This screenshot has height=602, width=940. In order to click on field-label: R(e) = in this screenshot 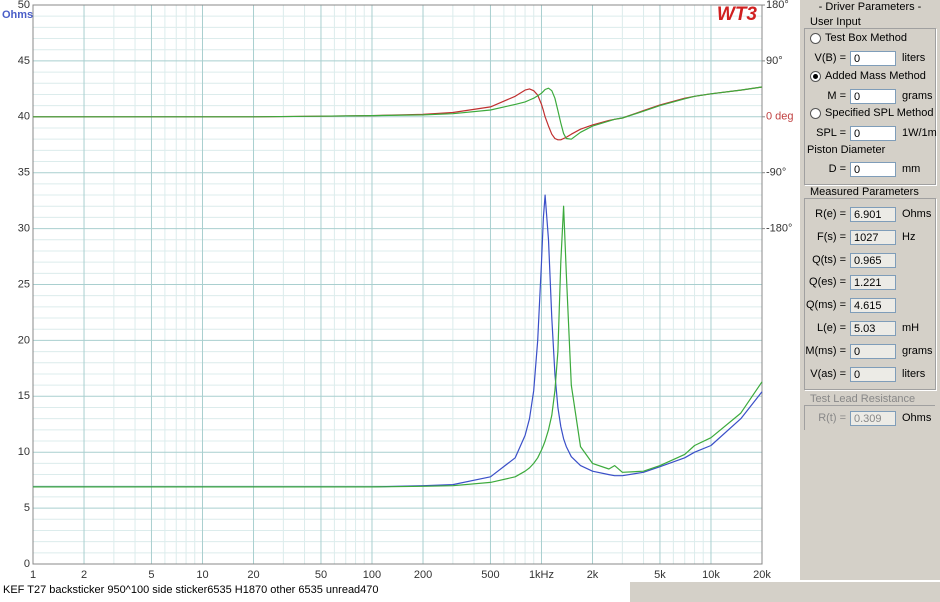, I will do `click(830, 214)`.